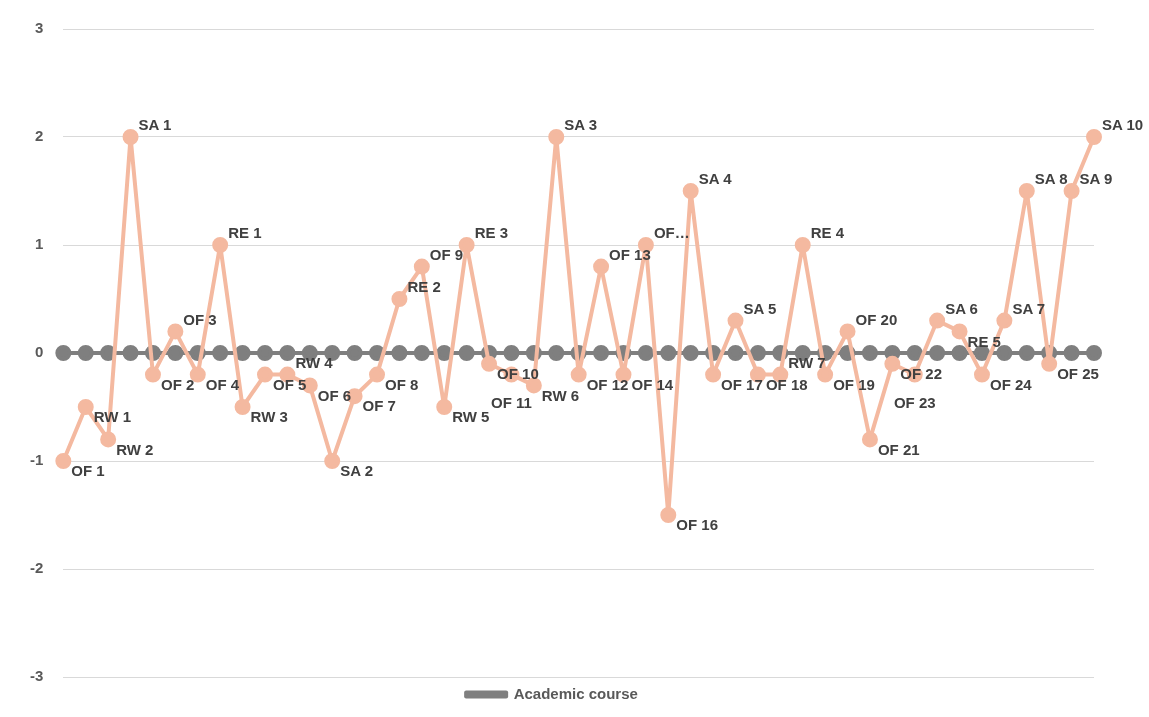  What do you see at coordinates (424, 287) in the screenshot?
I see `data-label: RE 2` at bounding box center [424, 287].